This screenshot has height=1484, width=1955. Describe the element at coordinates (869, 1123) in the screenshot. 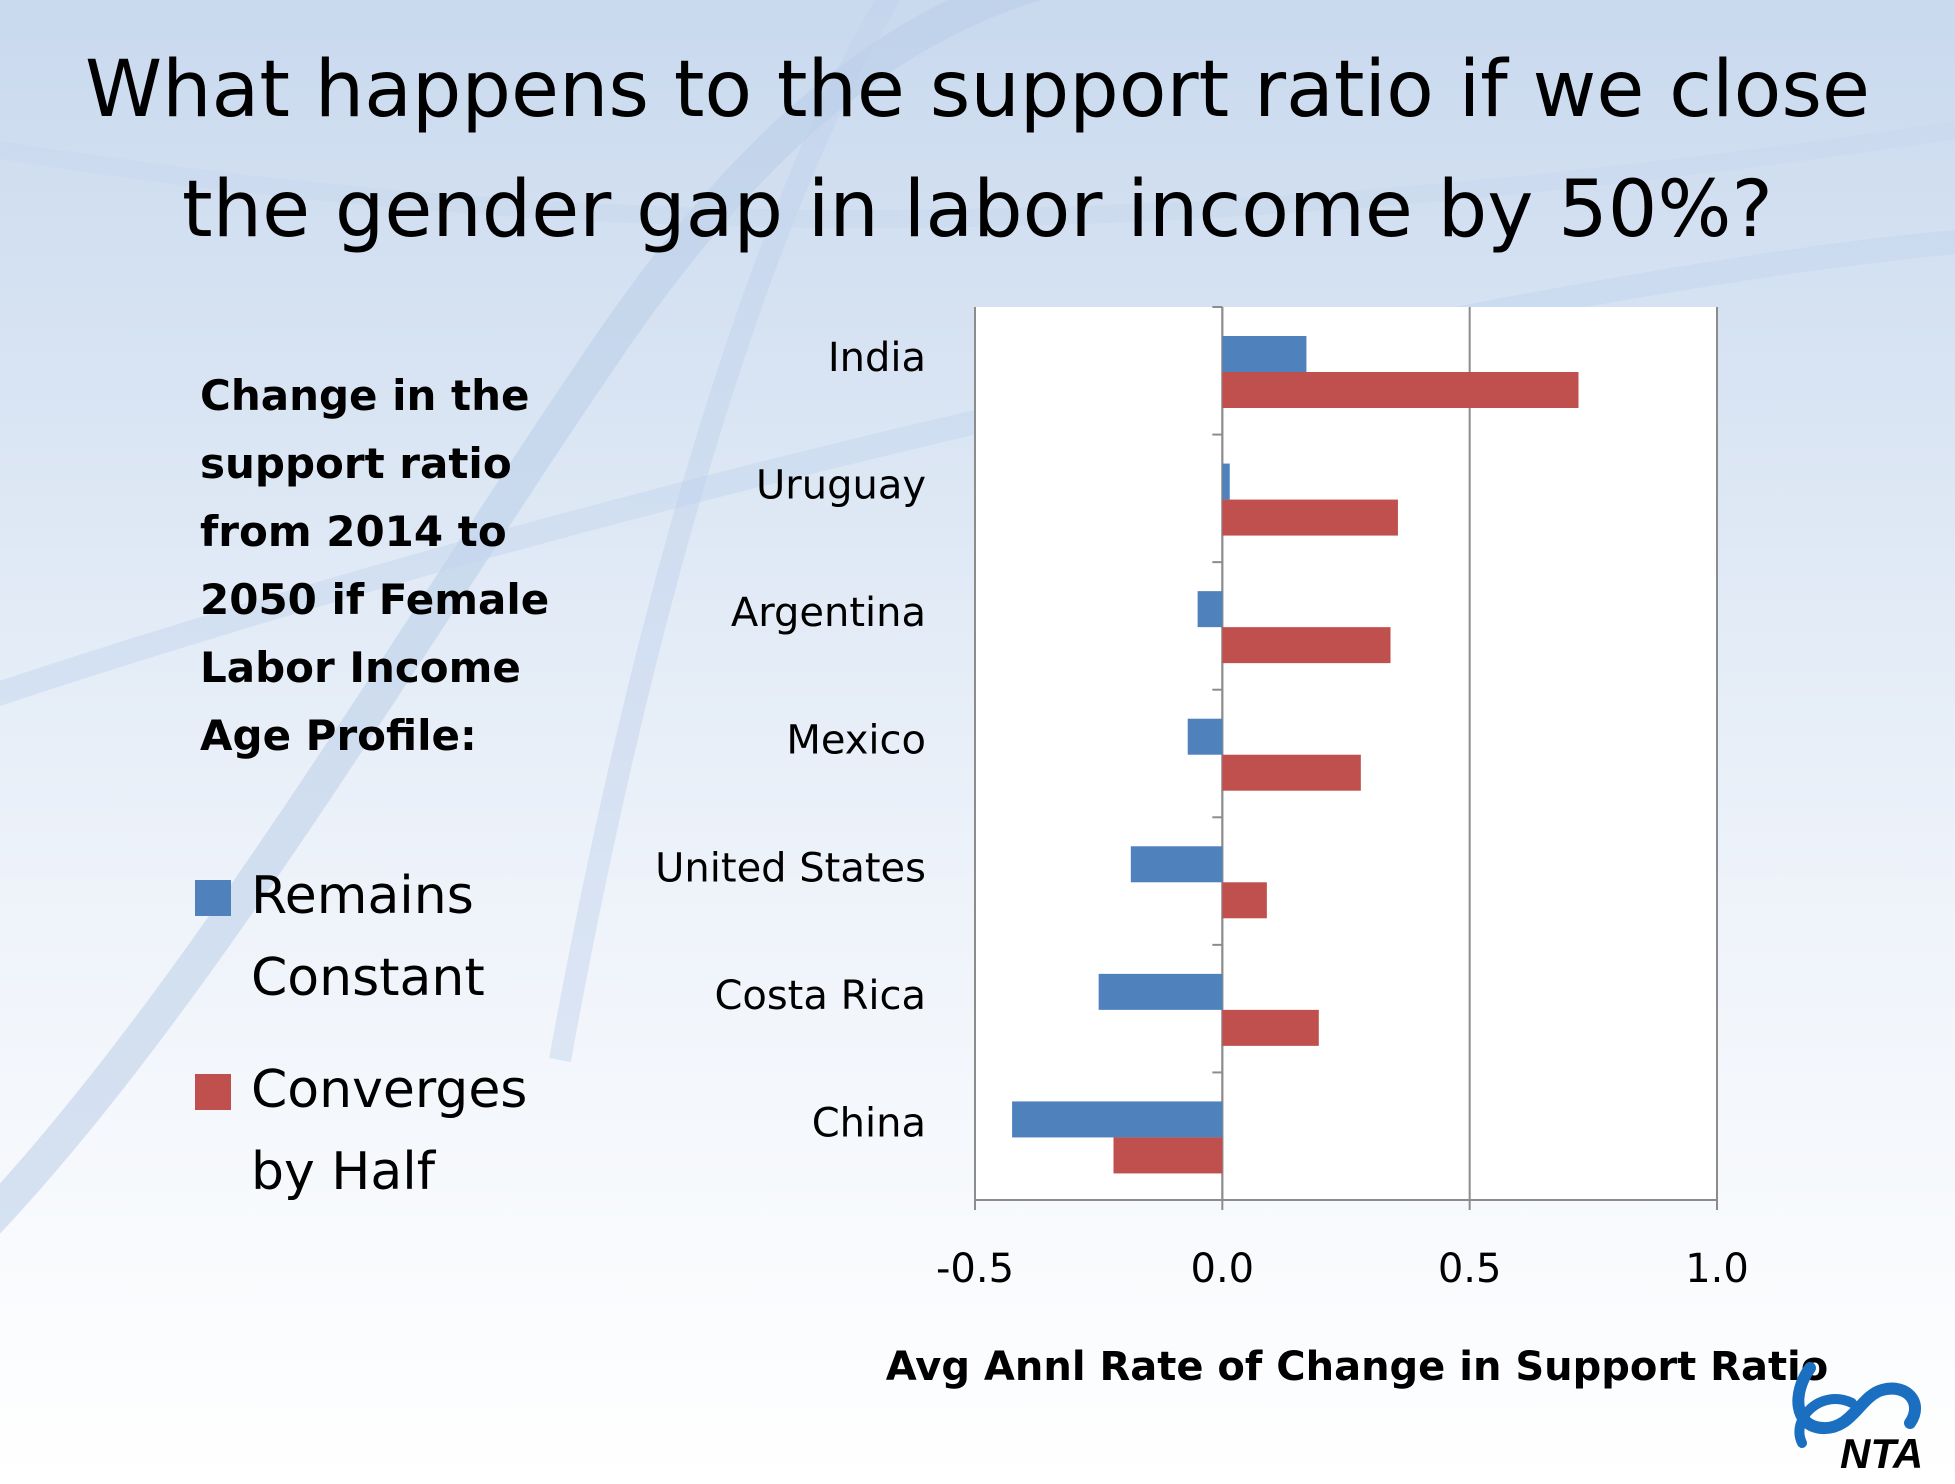

I see `category-label: China` at that location.